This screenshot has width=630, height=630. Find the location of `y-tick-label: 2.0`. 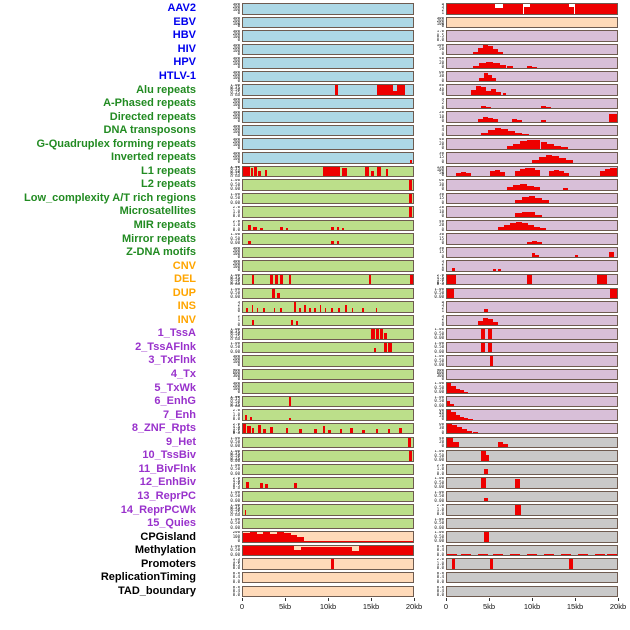

y-tick-label: 2.0 is located at coordinates (440, 465).